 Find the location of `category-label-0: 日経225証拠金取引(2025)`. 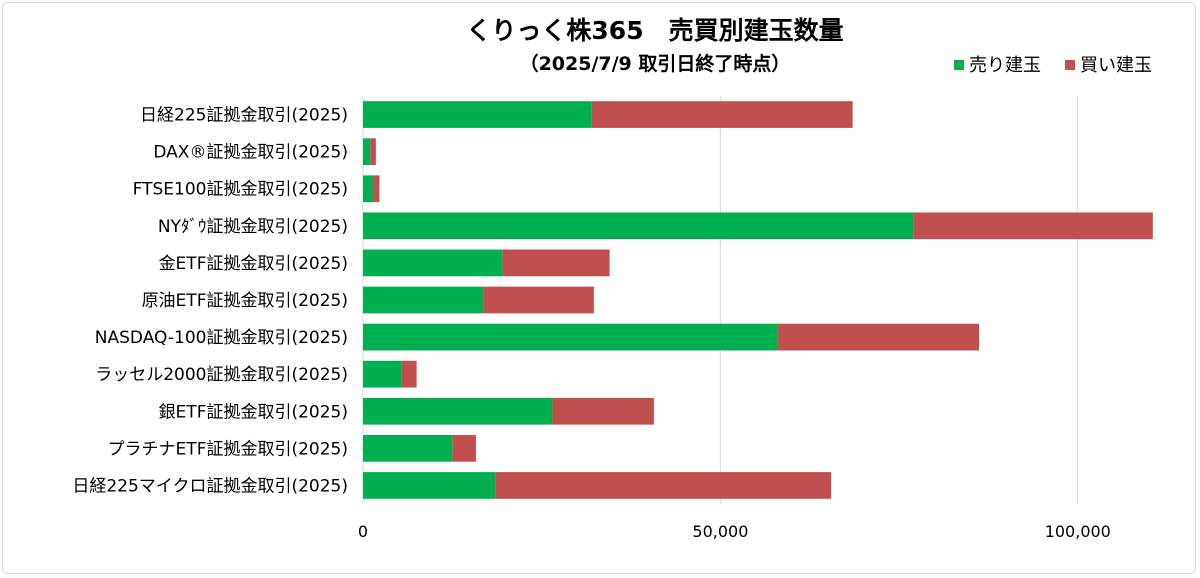

category-label-0: 日経225証拠金取引(2025) is located at coordinates (244, 116).